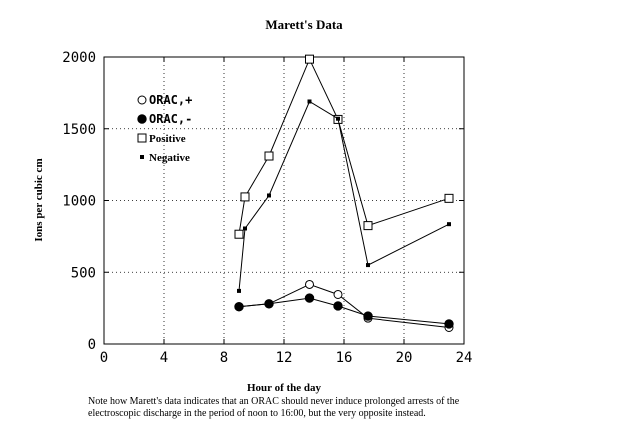 The height and width of the screenshot is (442, 621). Describe the element at coordinates (39, 199) in the screenshot. I see `y-axis-label: Ions per cubic cm` at that location.